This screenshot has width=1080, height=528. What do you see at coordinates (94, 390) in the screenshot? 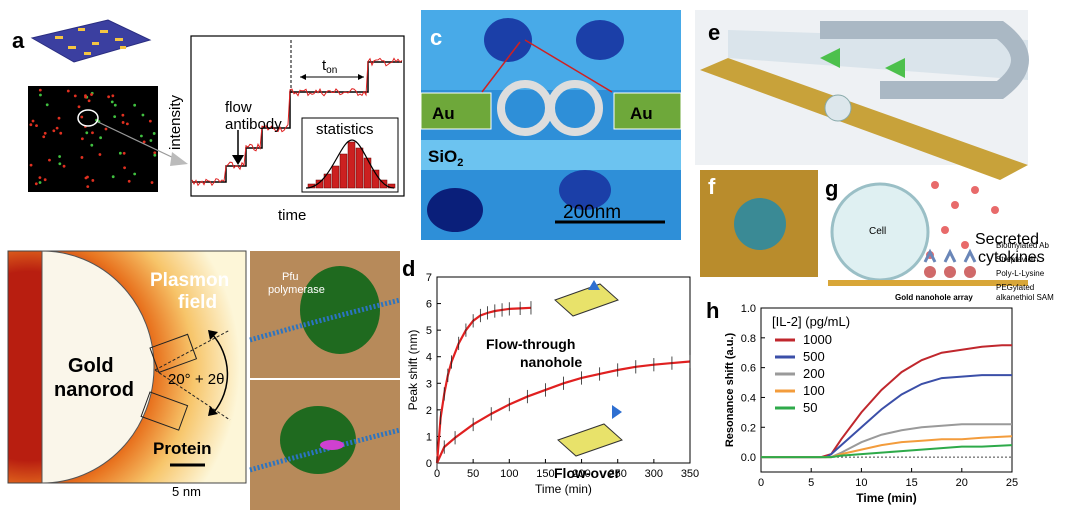
I see `gold-label-2: nanorod` at bounding box center [94, 390].